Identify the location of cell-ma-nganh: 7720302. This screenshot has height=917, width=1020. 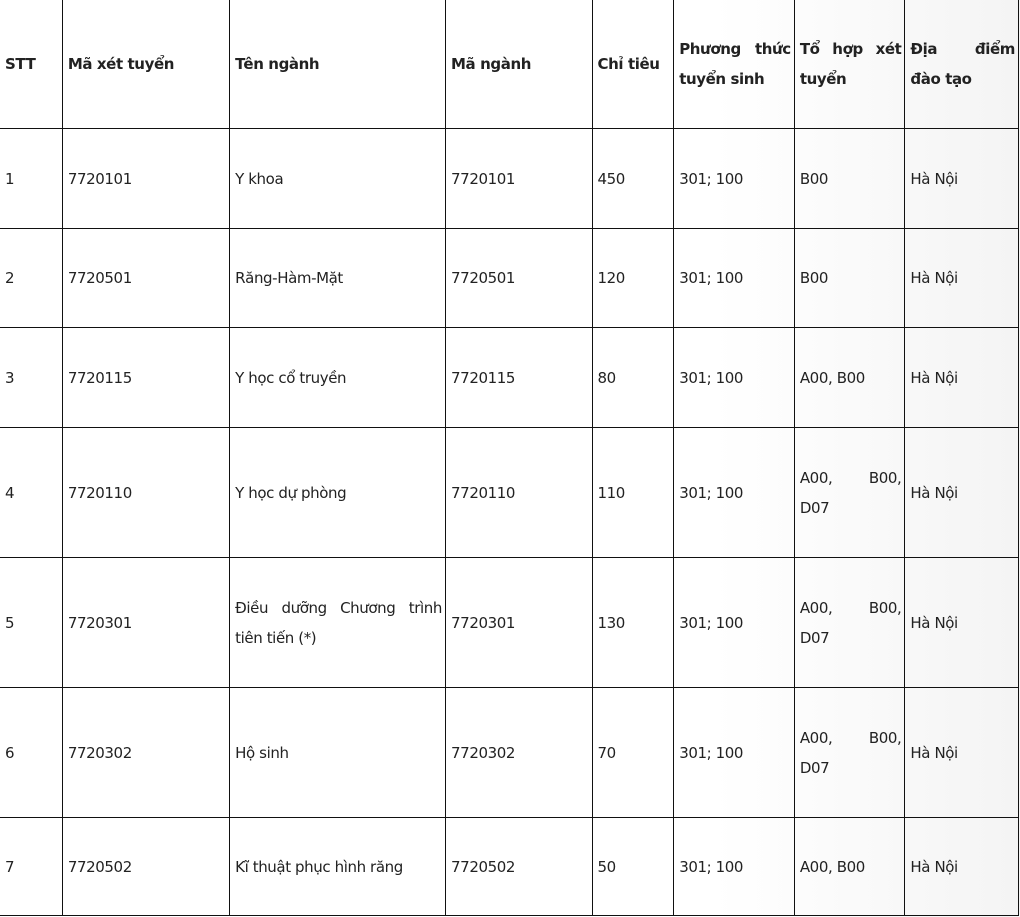
(519, 752).